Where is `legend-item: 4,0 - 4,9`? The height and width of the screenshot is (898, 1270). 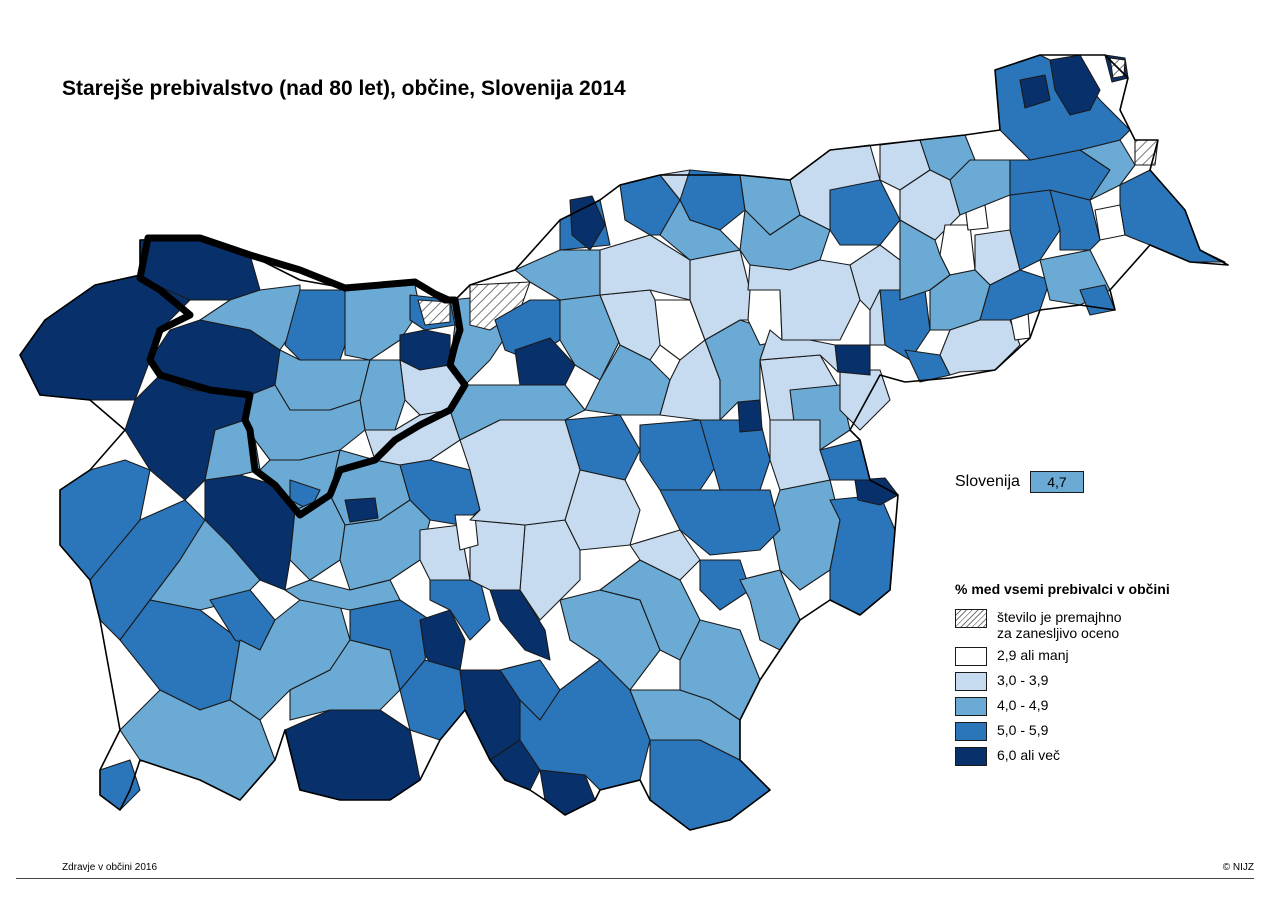
legend-item: 4,0 - 4,9 is located at coordinates (1105, 706).